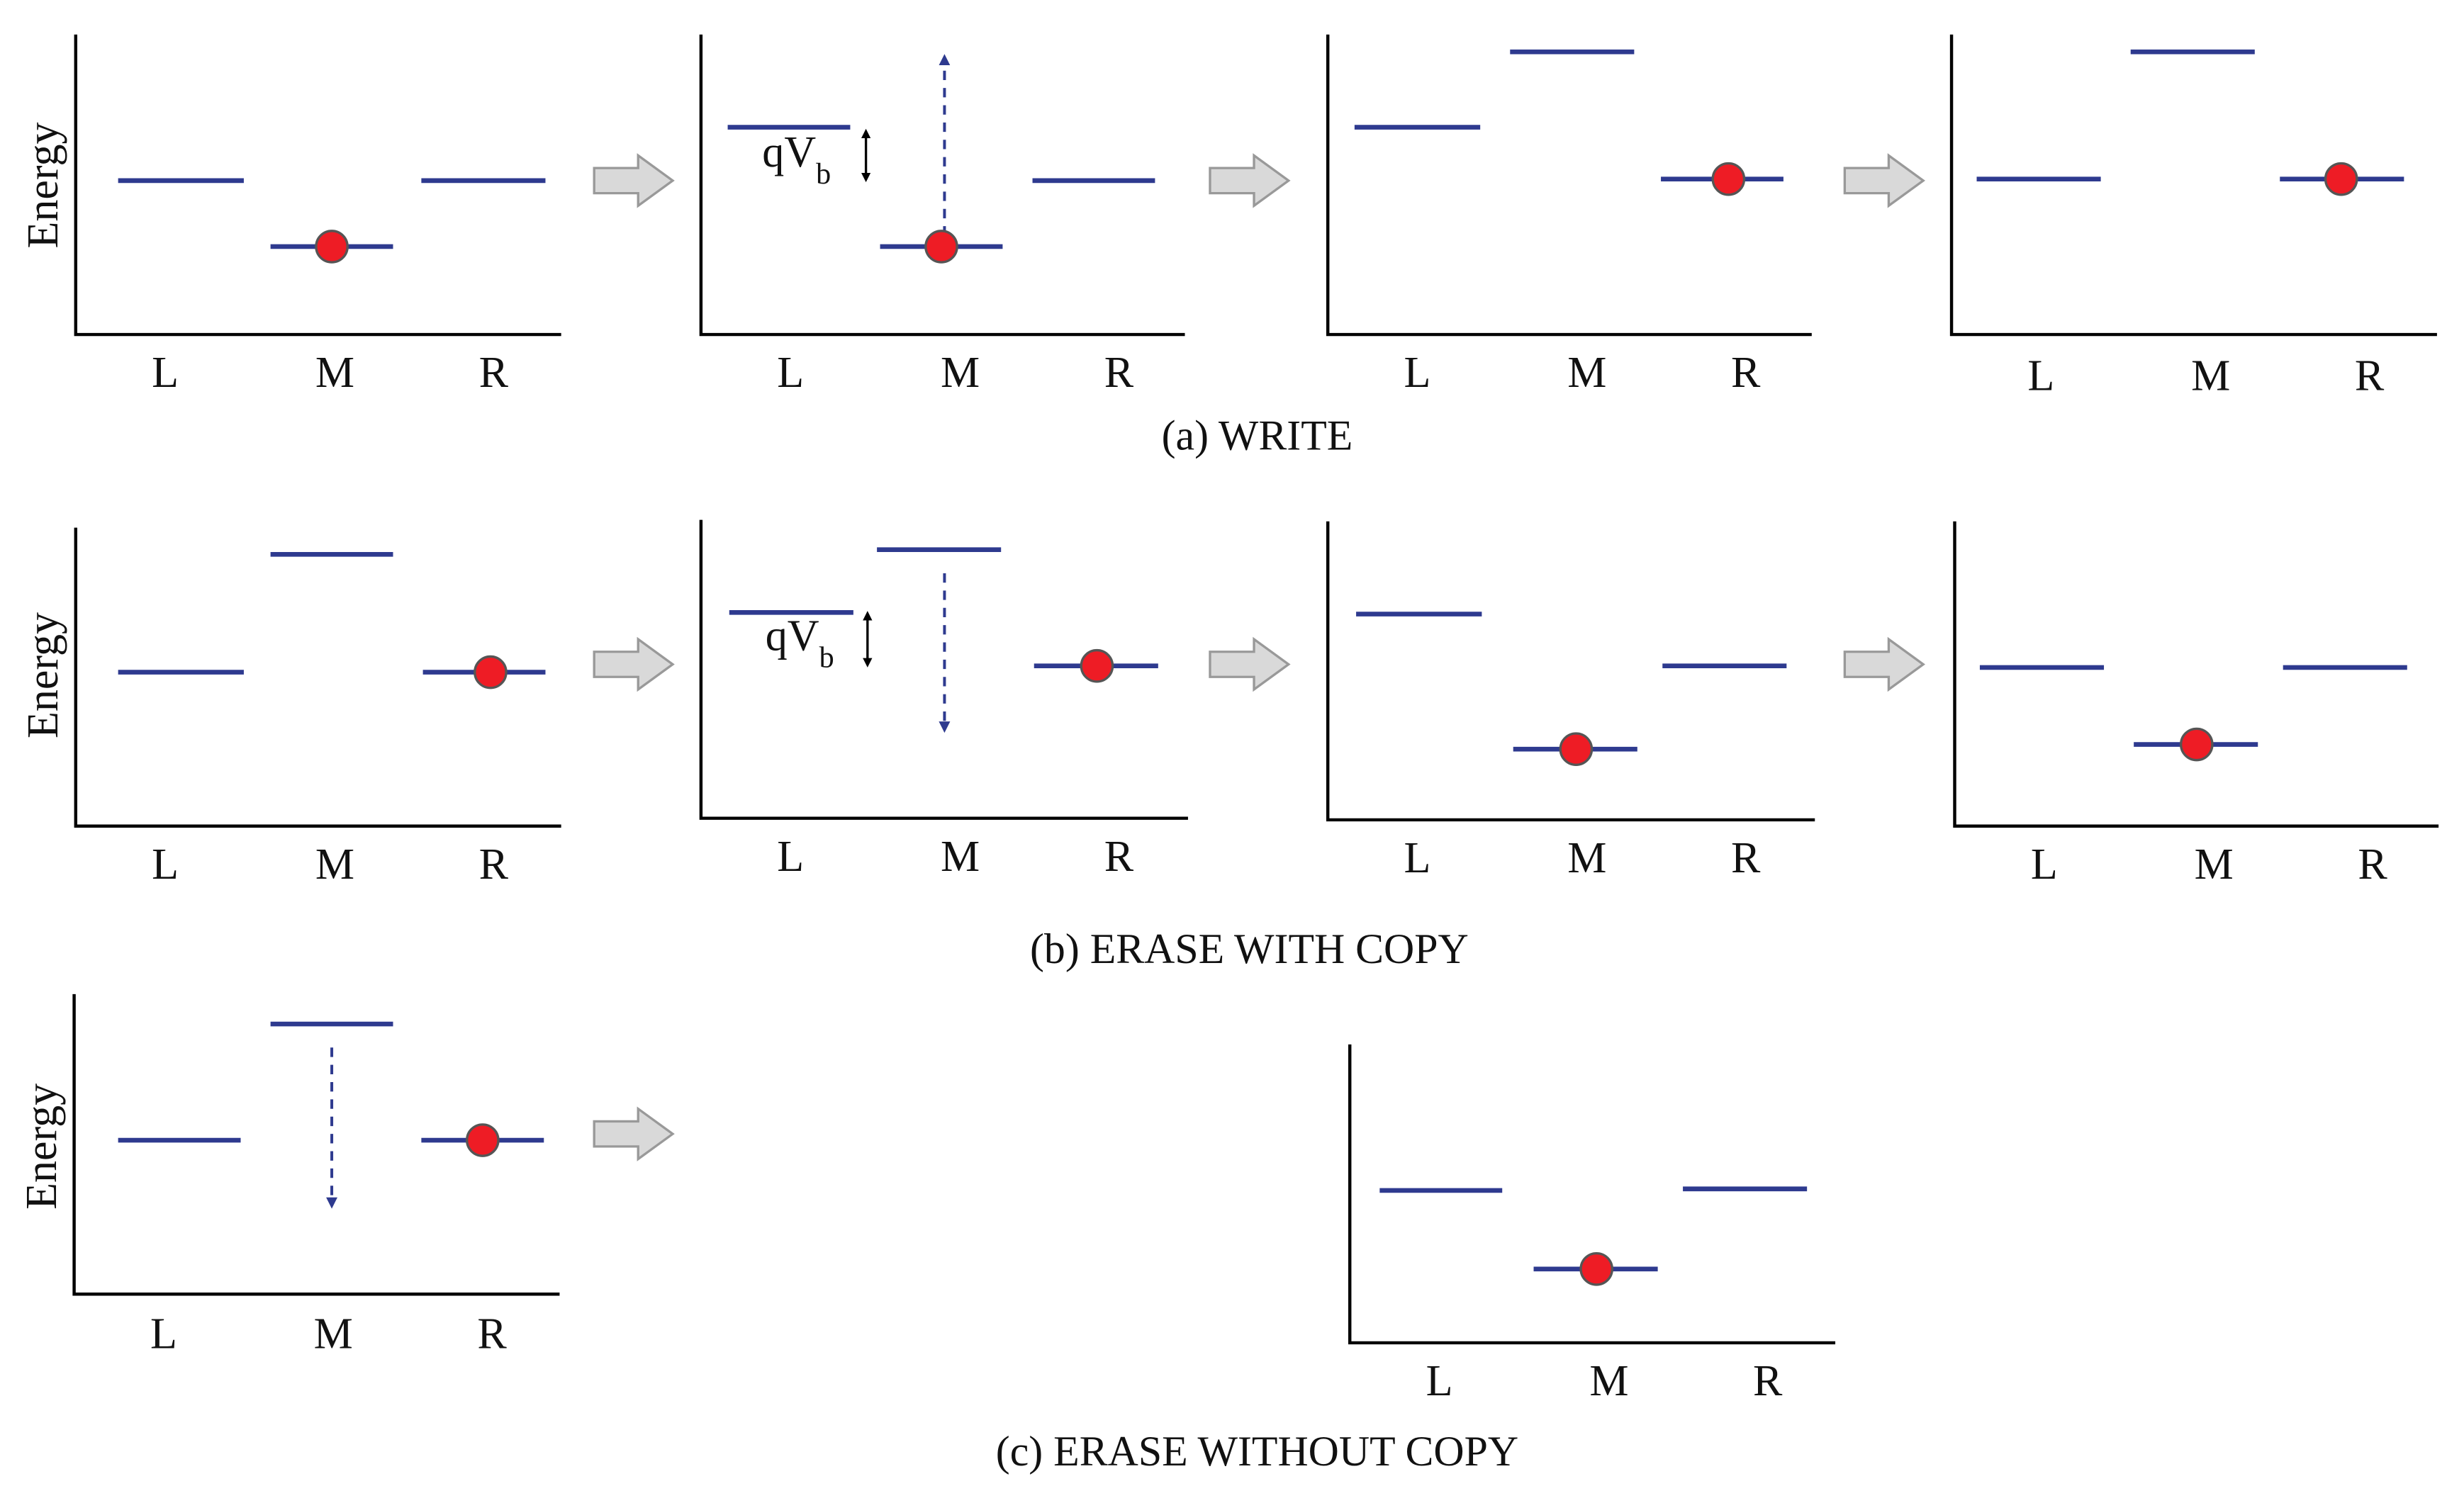 Image resolution: width=2464 pixels, height=1503 pixels. What do you see at coordinates (1257, 1451) in the screenshot?
I see `caption: (c) ERASE WITHOUT COPY` at bounding box center [1257, 1451].